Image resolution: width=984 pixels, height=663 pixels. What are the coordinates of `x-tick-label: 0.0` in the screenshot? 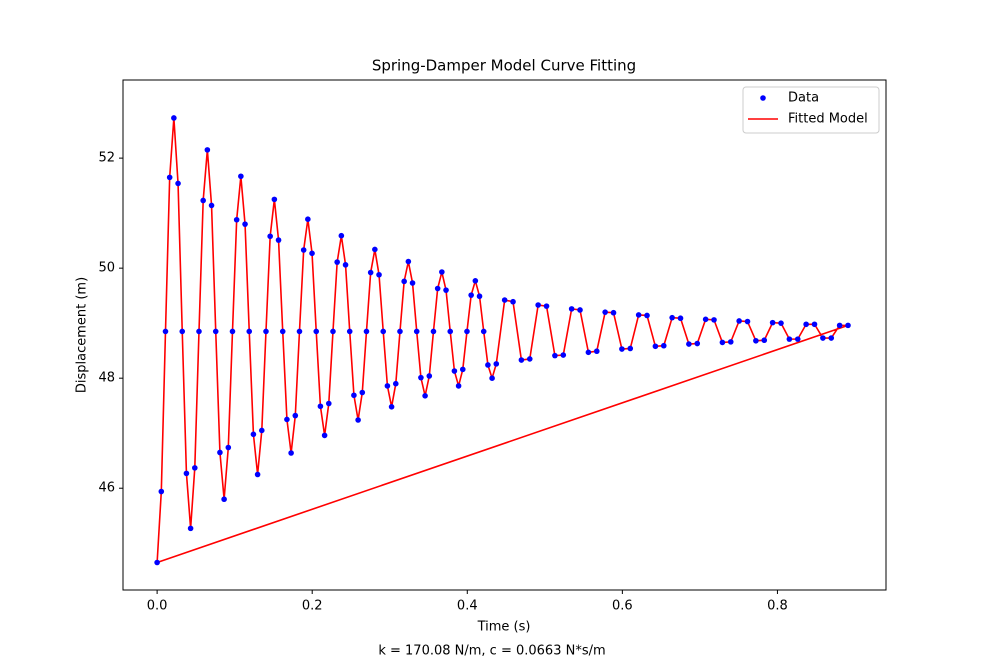 It's located at (157, 606).